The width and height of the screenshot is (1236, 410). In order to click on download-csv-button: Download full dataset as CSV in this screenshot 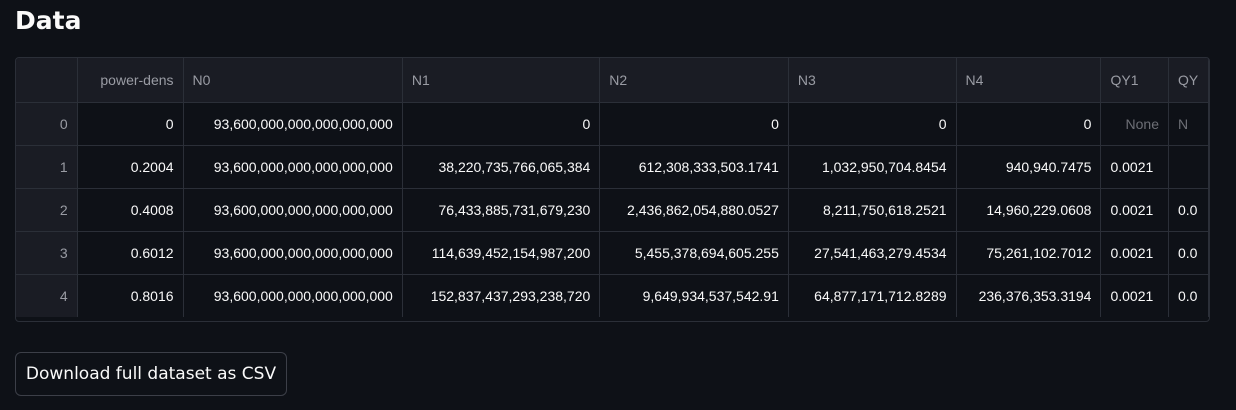, I will do `click(151, 374)`.